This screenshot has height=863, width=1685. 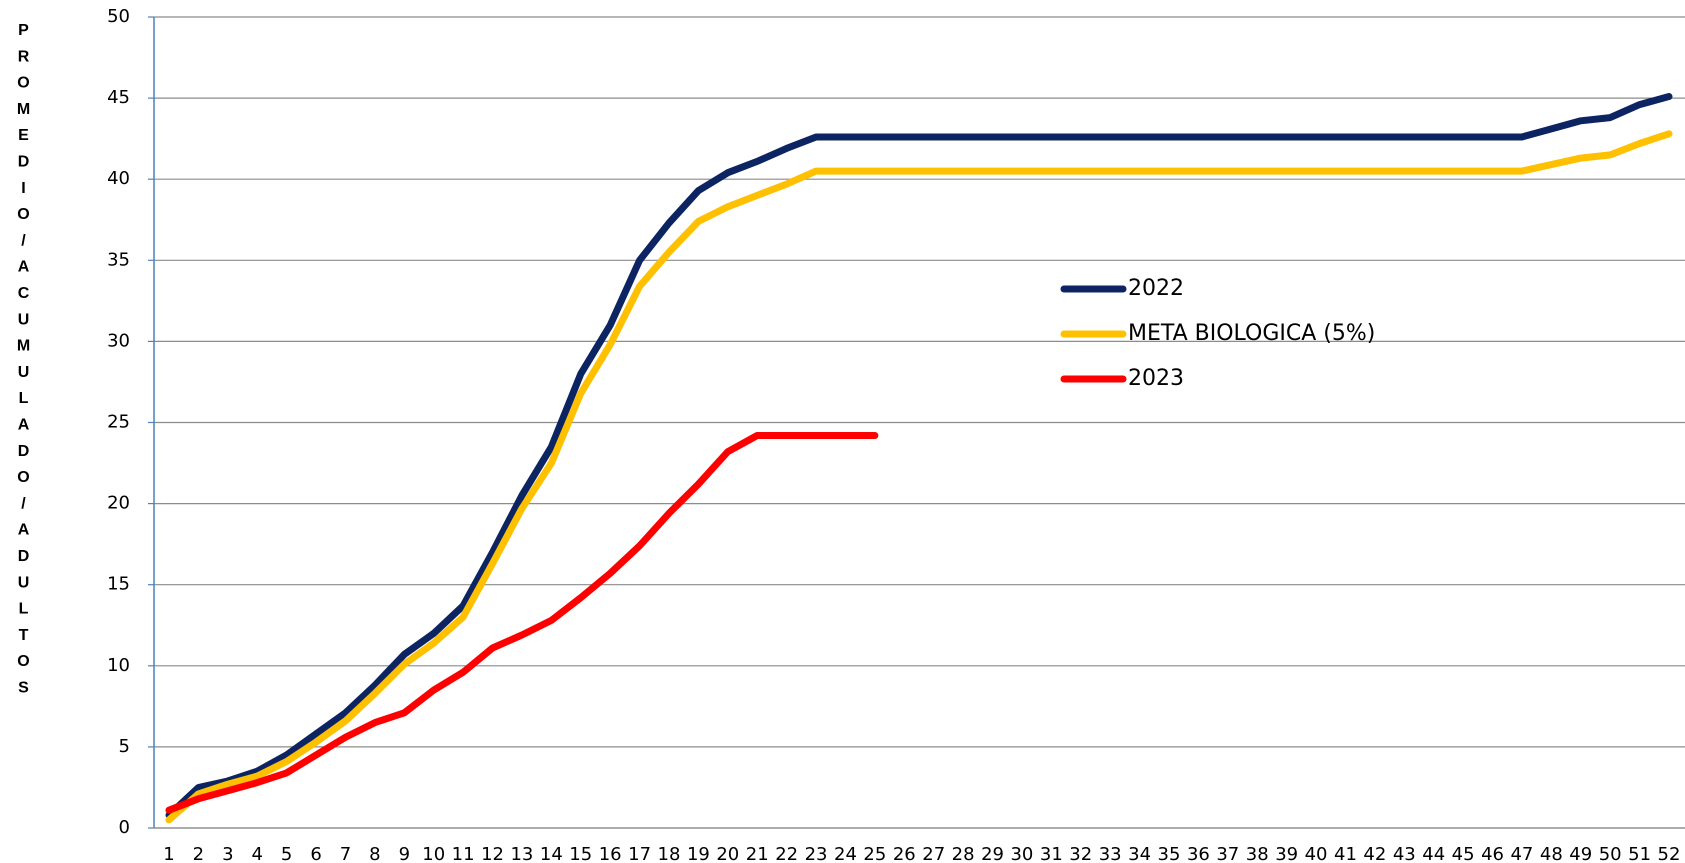 What do you see at coordinates (1610, 853) in the screenshot?
I see `x-tick-label: 50` at bounding box center [1610, 853].